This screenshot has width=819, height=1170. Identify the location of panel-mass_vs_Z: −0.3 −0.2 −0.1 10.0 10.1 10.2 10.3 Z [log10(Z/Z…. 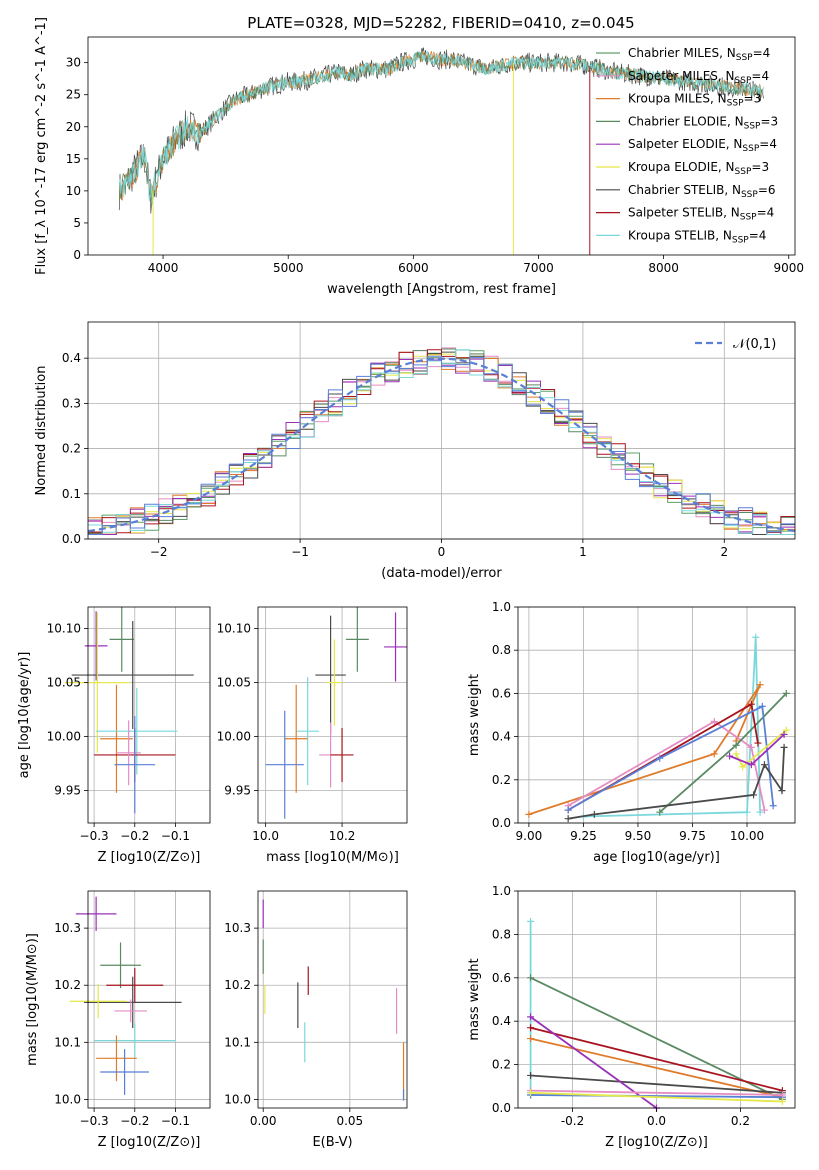
(118, 1020).